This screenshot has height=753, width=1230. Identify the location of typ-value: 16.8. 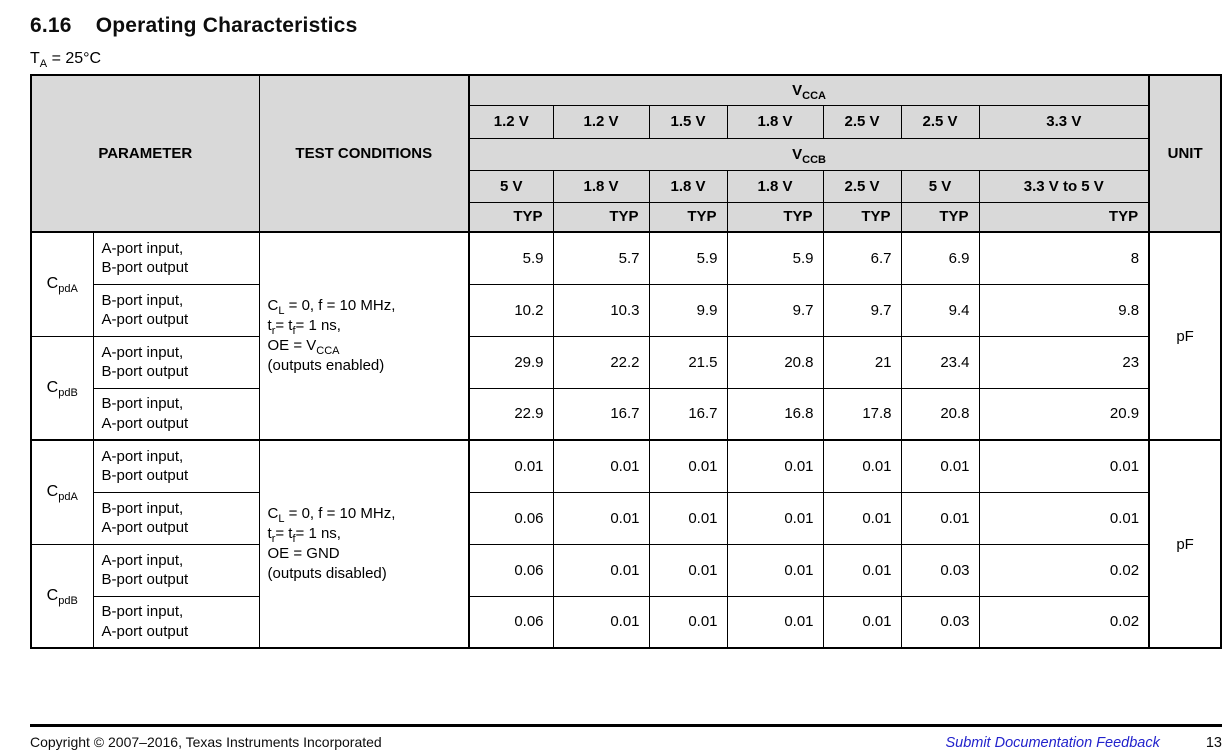
(775, 414).